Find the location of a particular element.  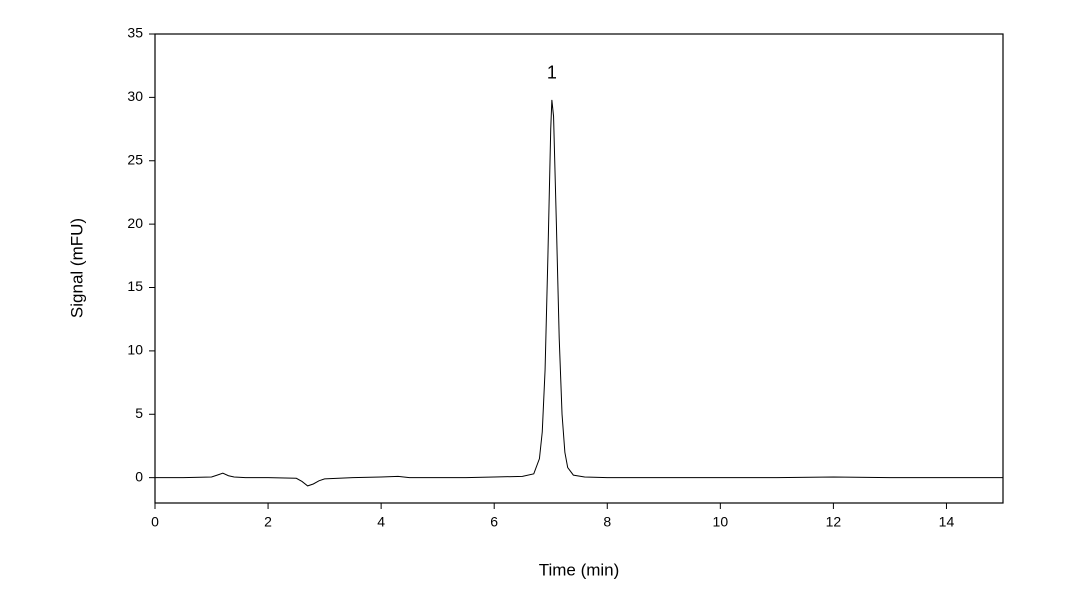

peak-annotation: 1 is located at coordinates (552, 73).